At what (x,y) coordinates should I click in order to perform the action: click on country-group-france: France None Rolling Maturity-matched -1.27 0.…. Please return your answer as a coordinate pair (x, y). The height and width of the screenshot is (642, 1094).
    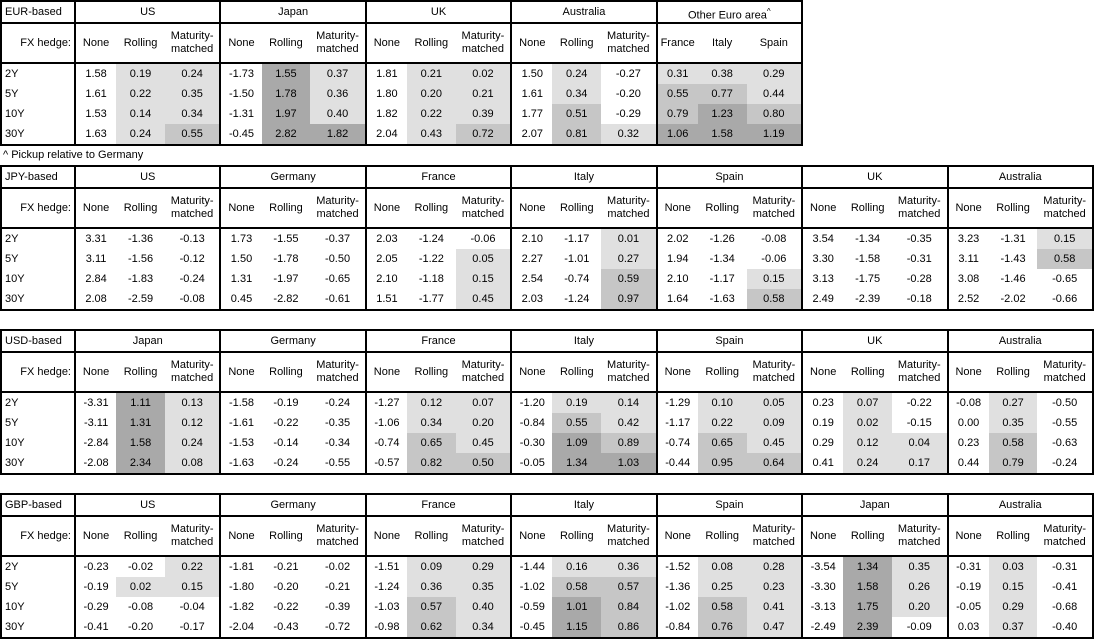
    Looking at the image, I should click on (439, 402).